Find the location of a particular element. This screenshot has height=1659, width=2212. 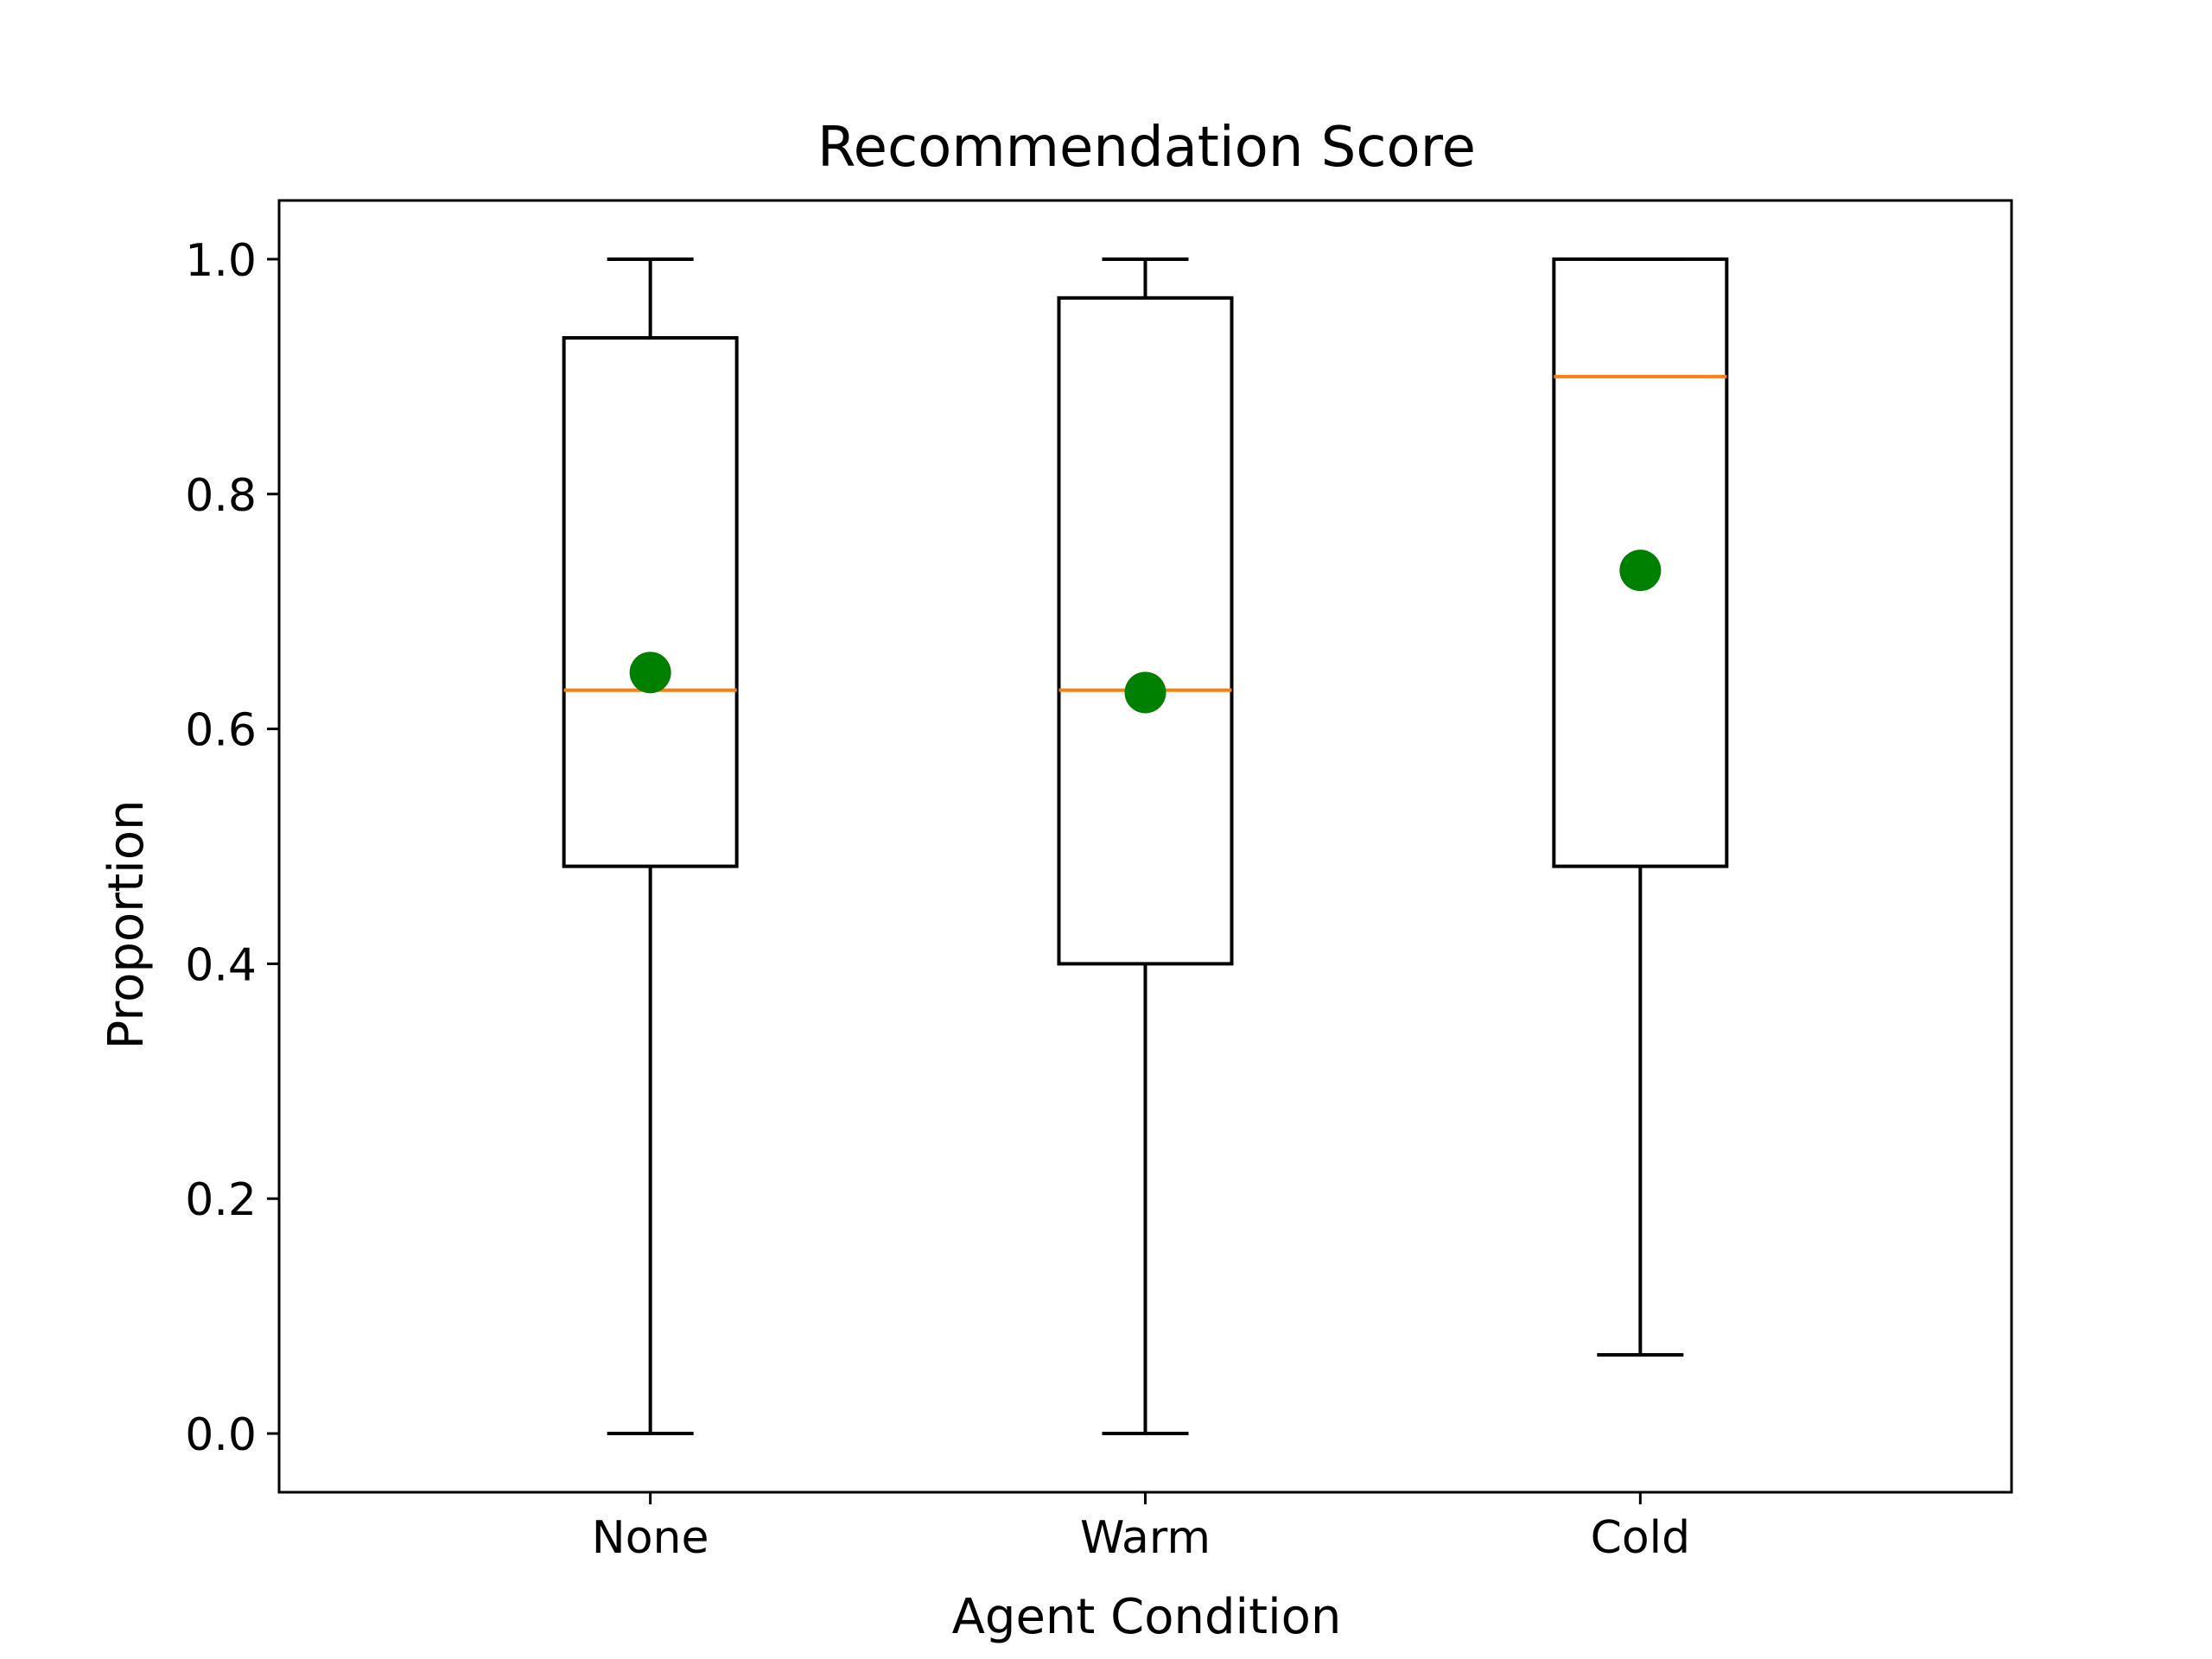

y-tick-label: 0.6 is located at coordinates (221, 731).